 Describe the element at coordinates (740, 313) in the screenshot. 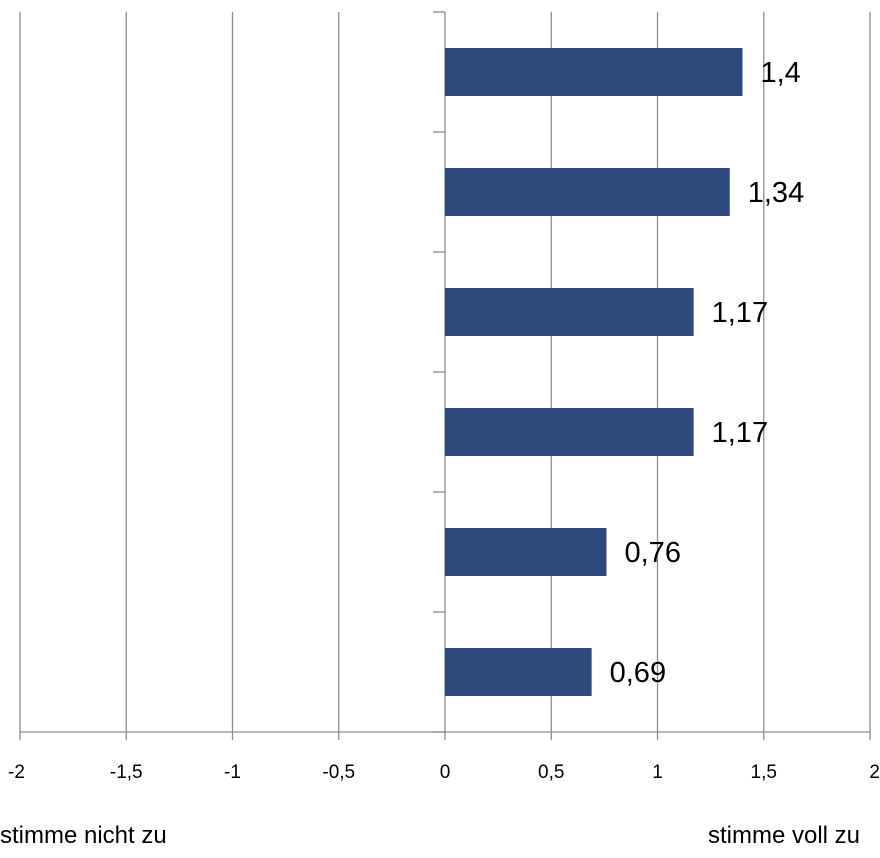

I see `data-label-2: 1,17` at that location.